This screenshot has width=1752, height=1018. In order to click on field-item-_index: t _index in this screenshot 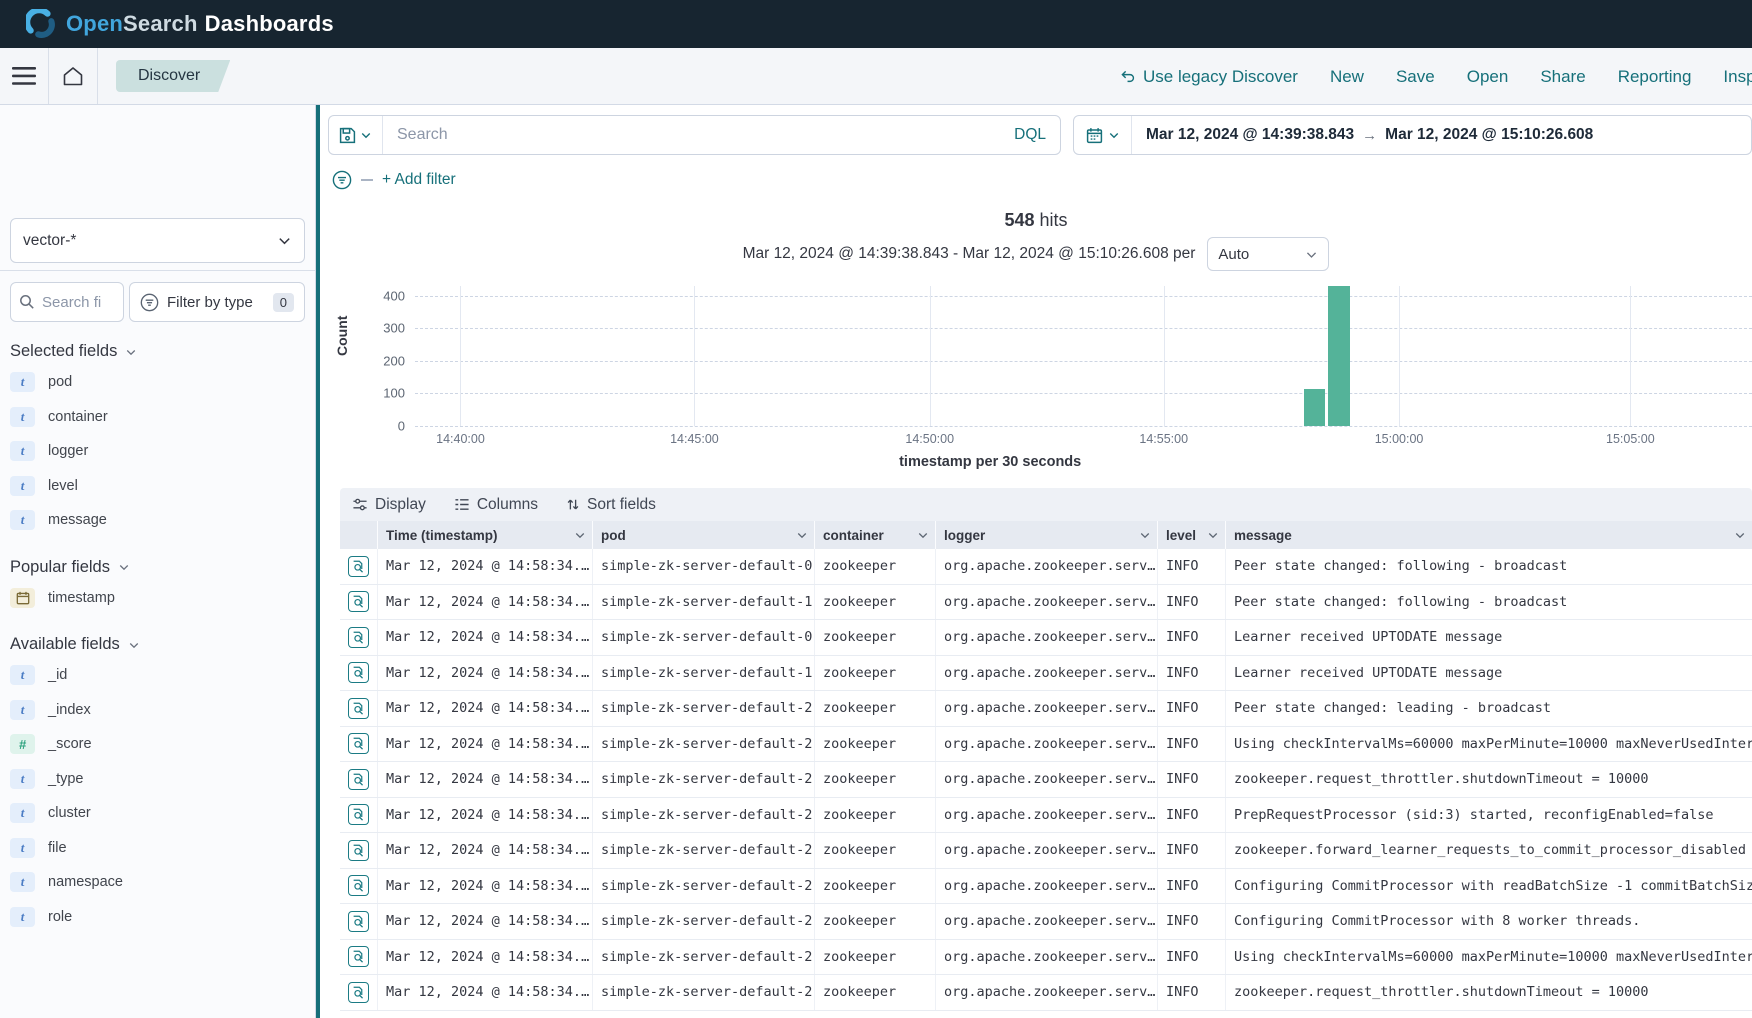, I will do `click(157, 710)`.